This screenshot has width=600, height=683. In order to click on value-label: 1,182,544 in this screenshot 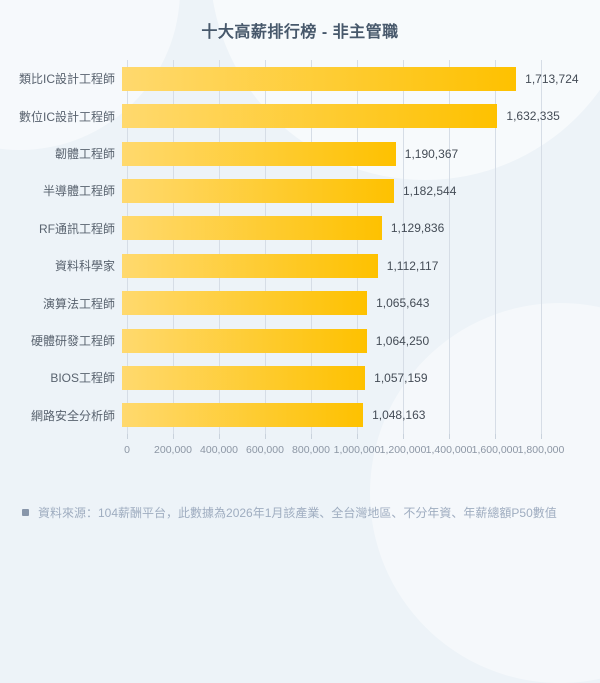, I will do `click(429, 190)`.